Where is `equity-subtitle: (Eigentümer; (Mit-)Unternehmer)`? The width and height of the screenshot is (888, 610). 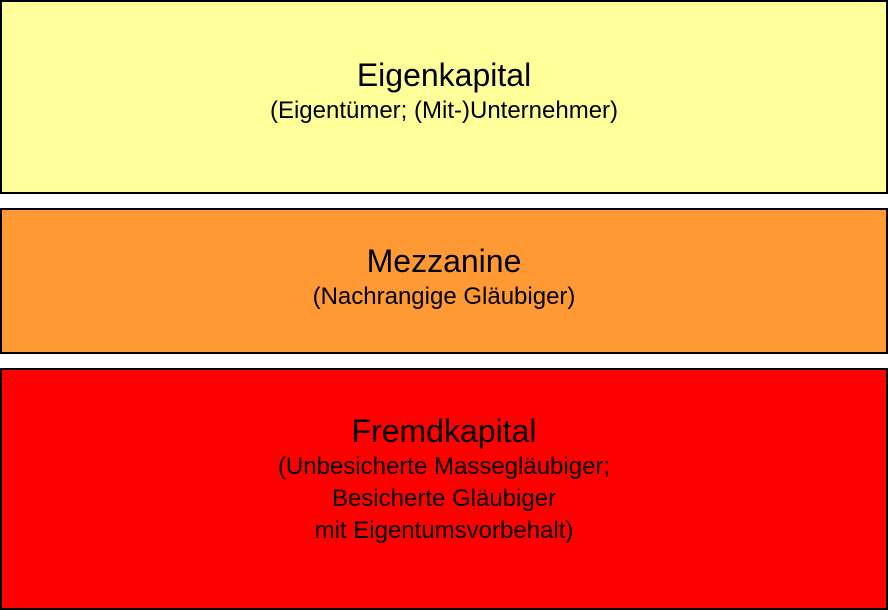 equity-subtitle: (Eigentümer; (Mit-)Unternehmer) is located at coordinates (444, 110).